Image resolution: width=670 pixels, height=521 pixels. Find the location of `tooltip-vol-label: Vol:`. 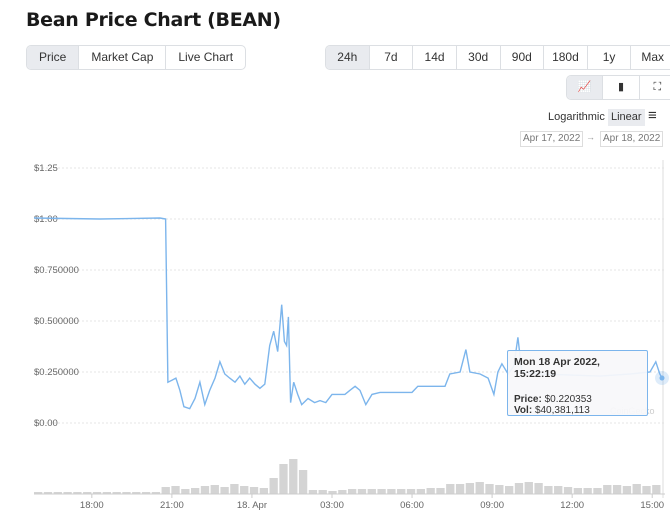

tooltip-vol-label: Vol: is located at coordinates (523, 410).